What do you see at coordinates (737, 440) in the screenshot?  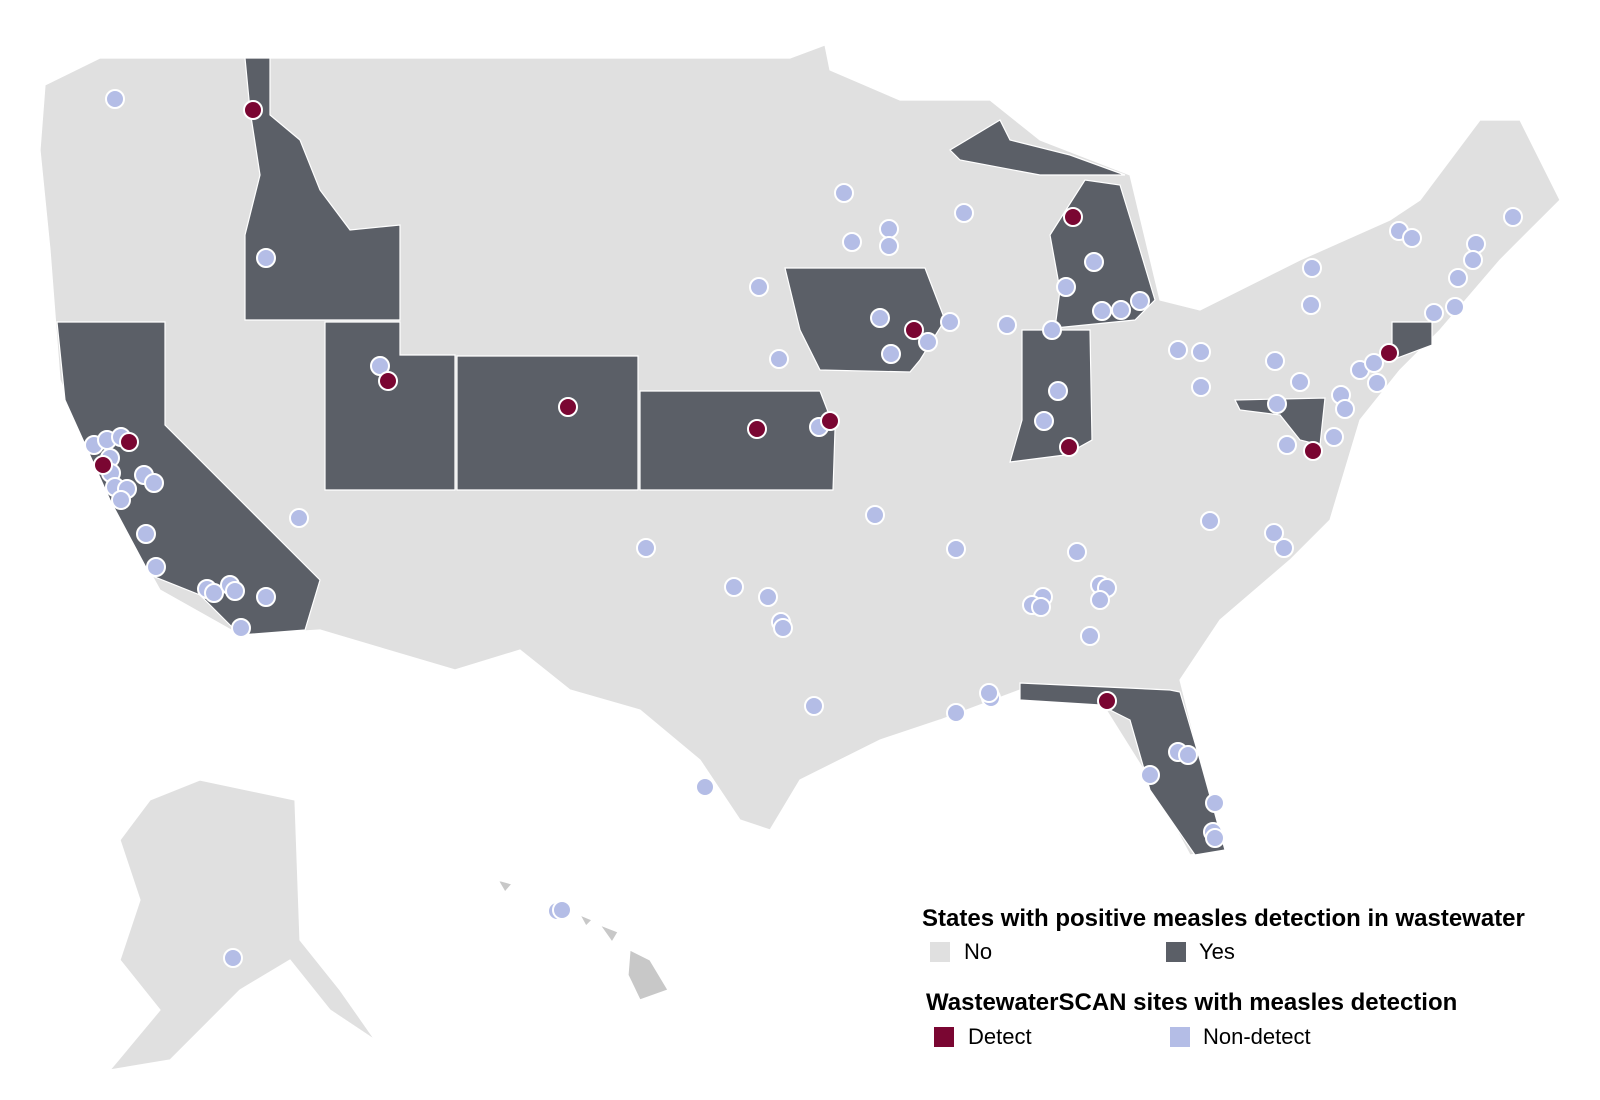 I see `kansas` at bounding box center [737, 440].